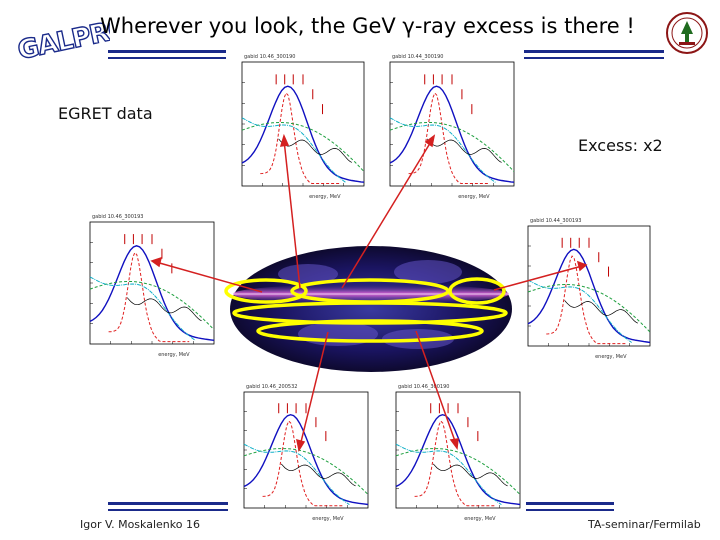  What do you see at coordinates (555, 221) in the screenshot?
I see `panel-header: gabid 10.44_300193` at bounding box center [555, 221].